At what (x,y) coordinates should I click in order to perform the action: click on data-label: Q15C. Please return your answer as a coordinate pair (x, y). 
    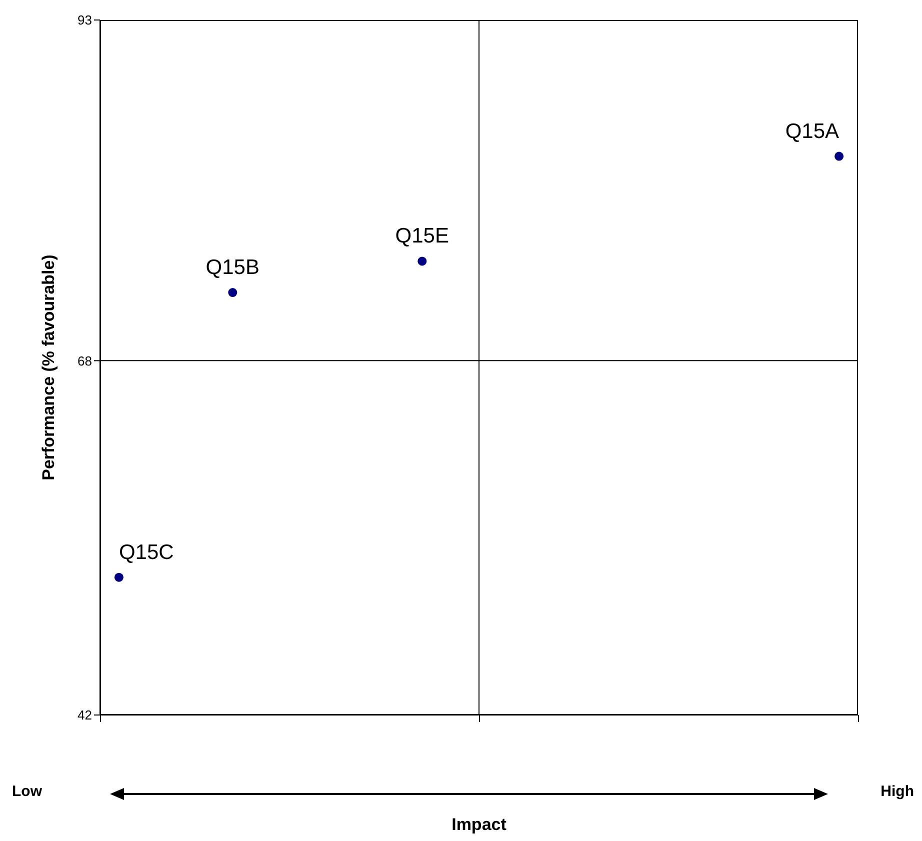
    Looking at the image, I should click on (146, 552).